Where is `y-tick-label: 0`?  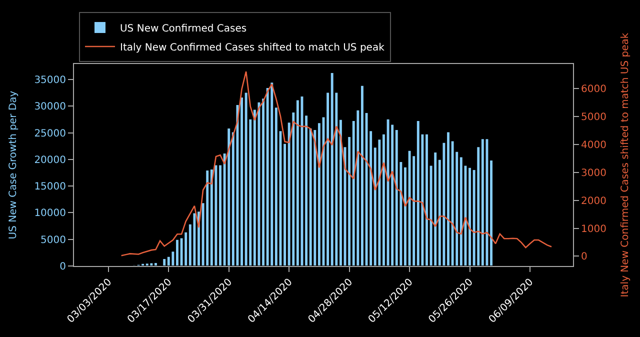 y-tick-label: 0 is located at coordinates (63, 267).